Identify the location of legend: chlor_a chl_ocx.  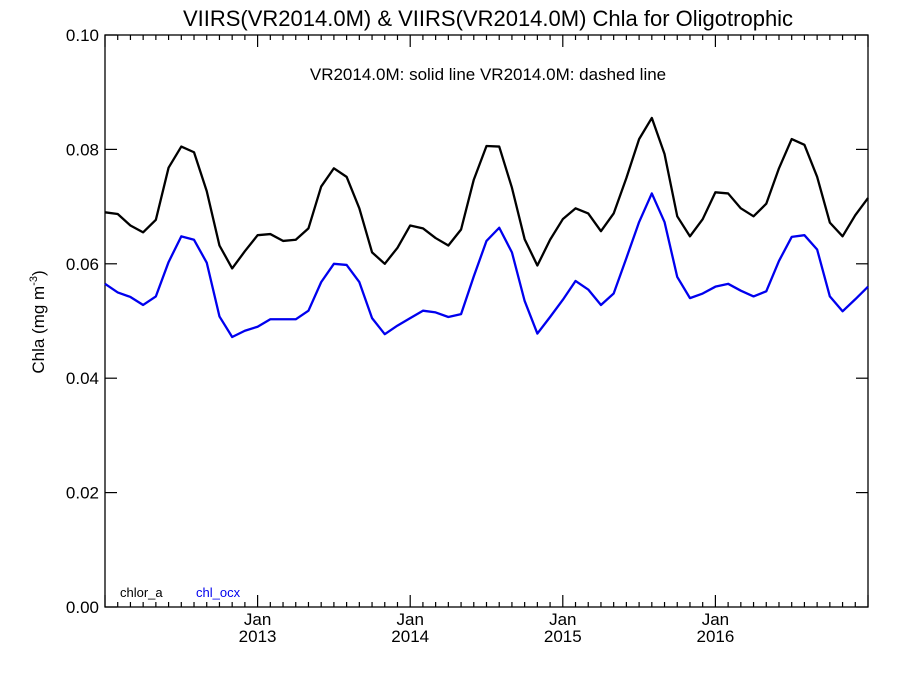
(180, 592).